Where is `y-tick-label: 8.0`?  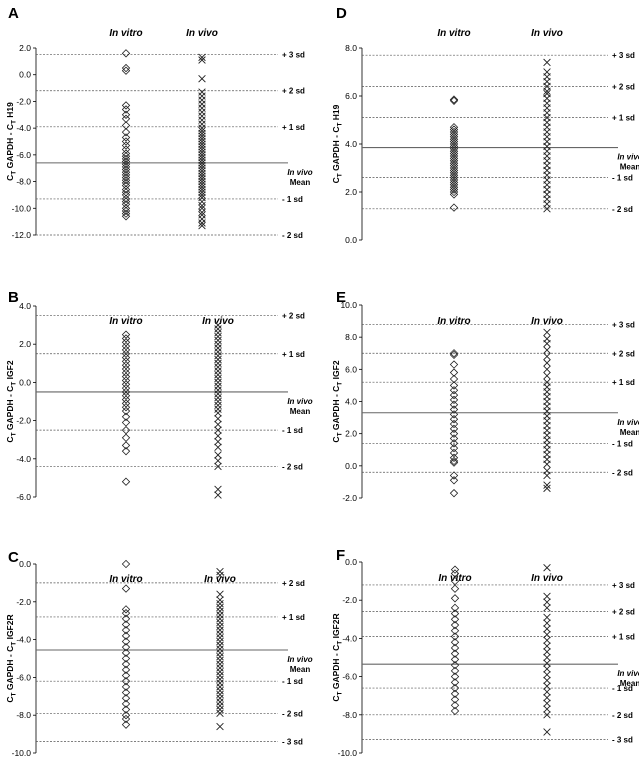
y-tick-label: 8.0 is located at coordinates (351, 337).